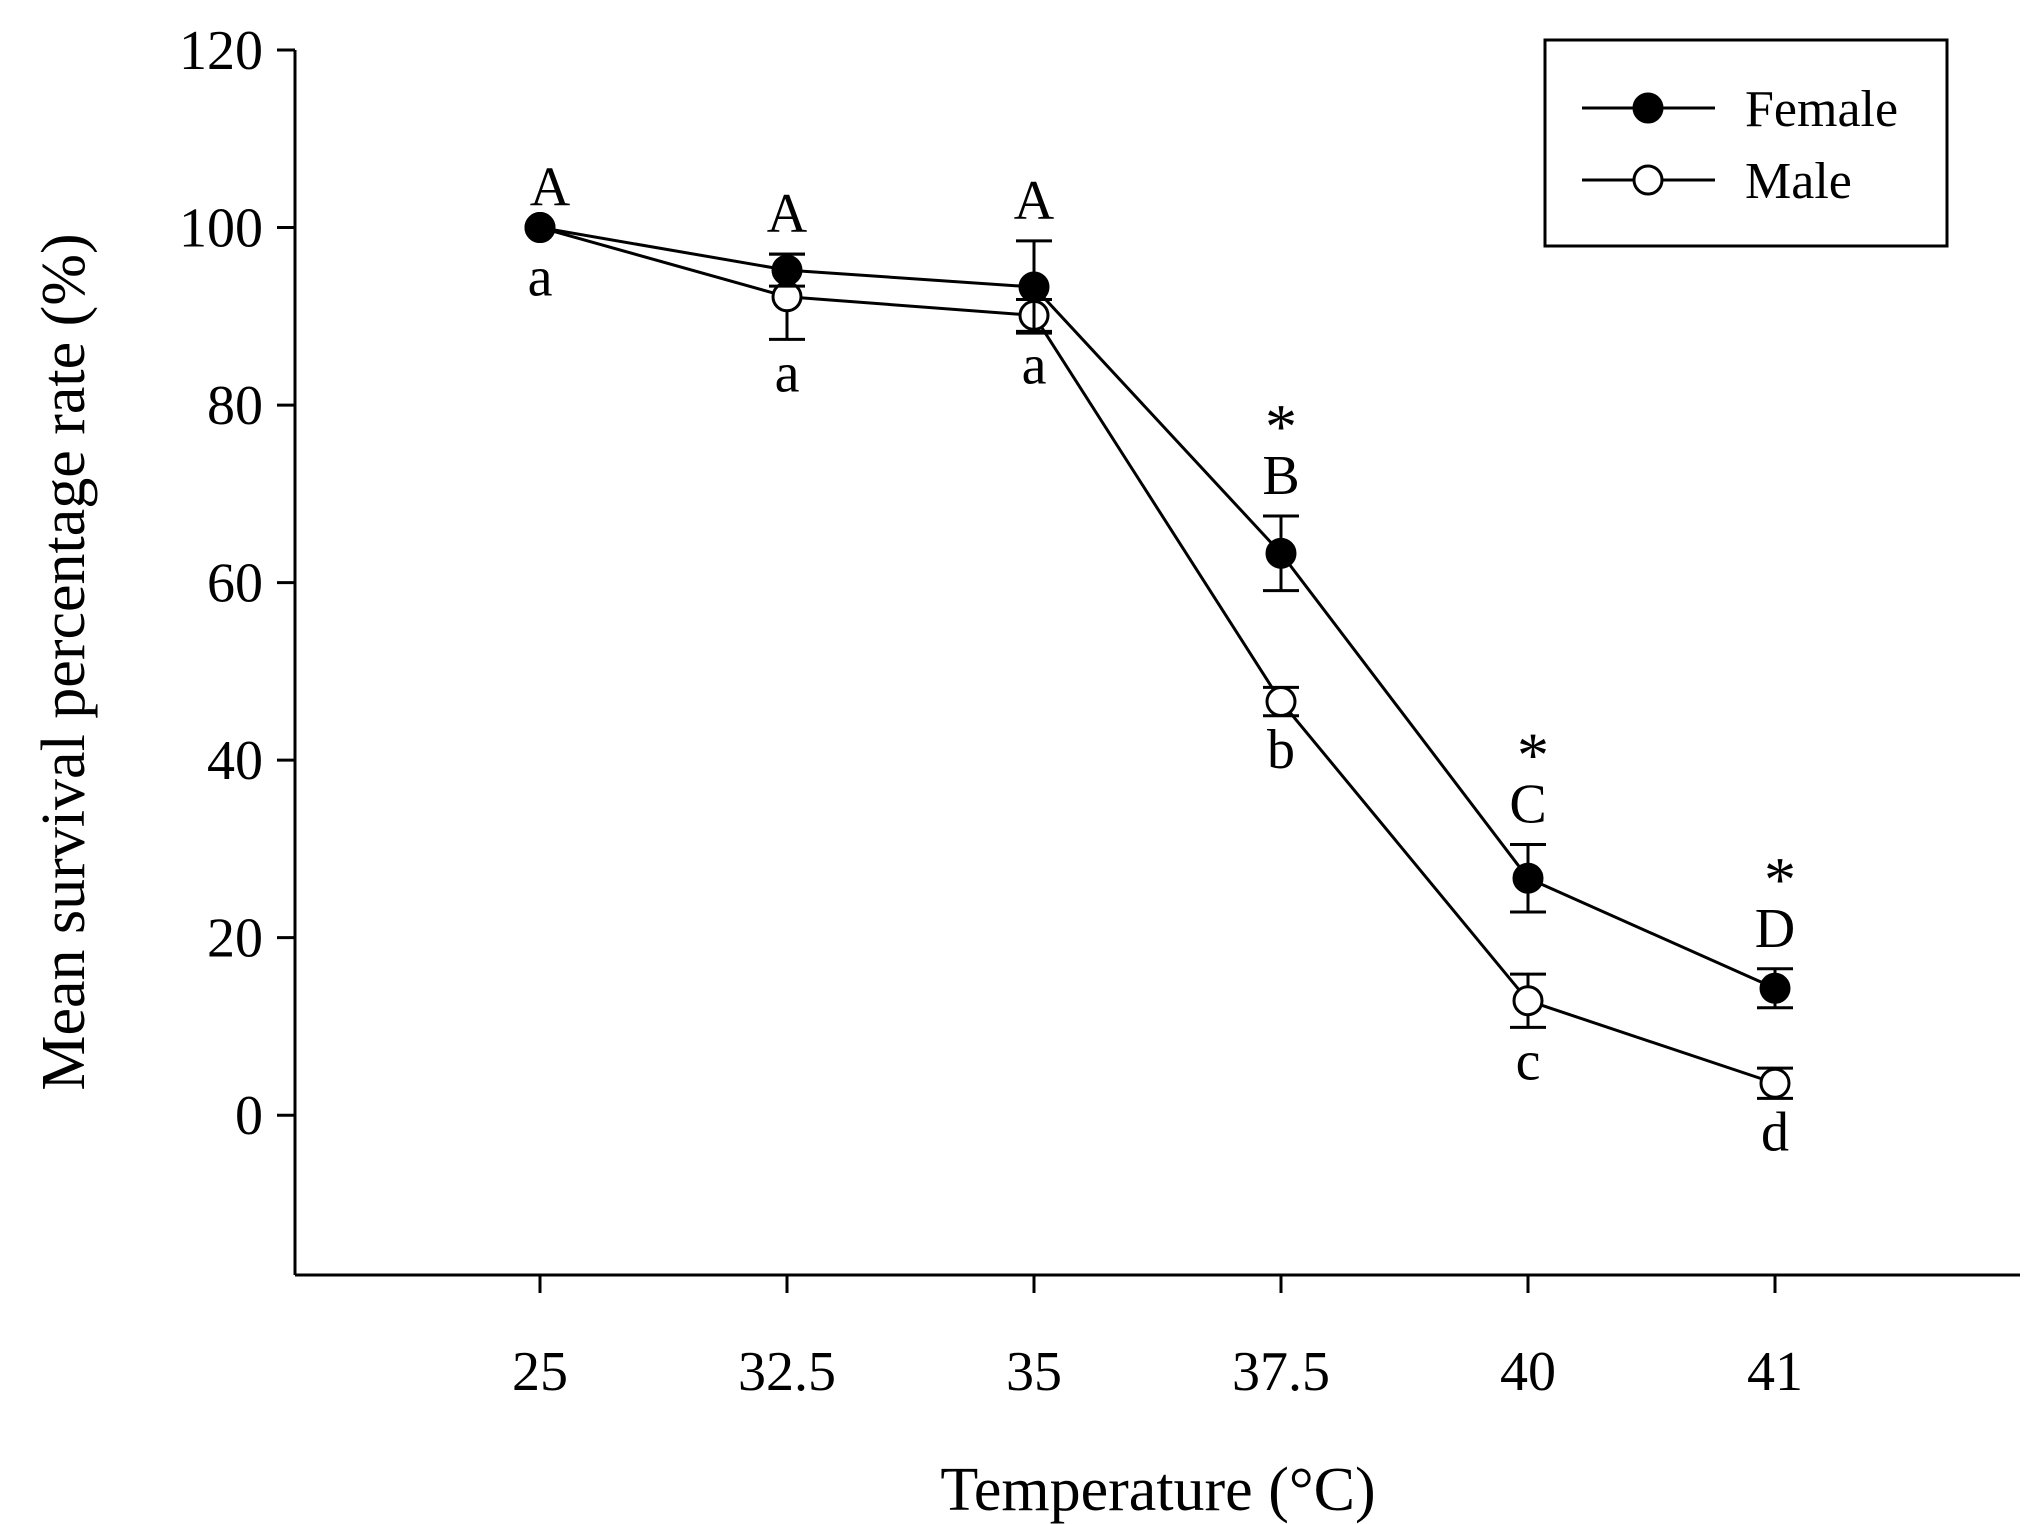 Image resolution: width=2041 pixels, height=1524 pixels. What do you see at coordinates (1775, 1132) in the screenshot?
I see `letter-male: d` at bounding box center [1775, 1132].